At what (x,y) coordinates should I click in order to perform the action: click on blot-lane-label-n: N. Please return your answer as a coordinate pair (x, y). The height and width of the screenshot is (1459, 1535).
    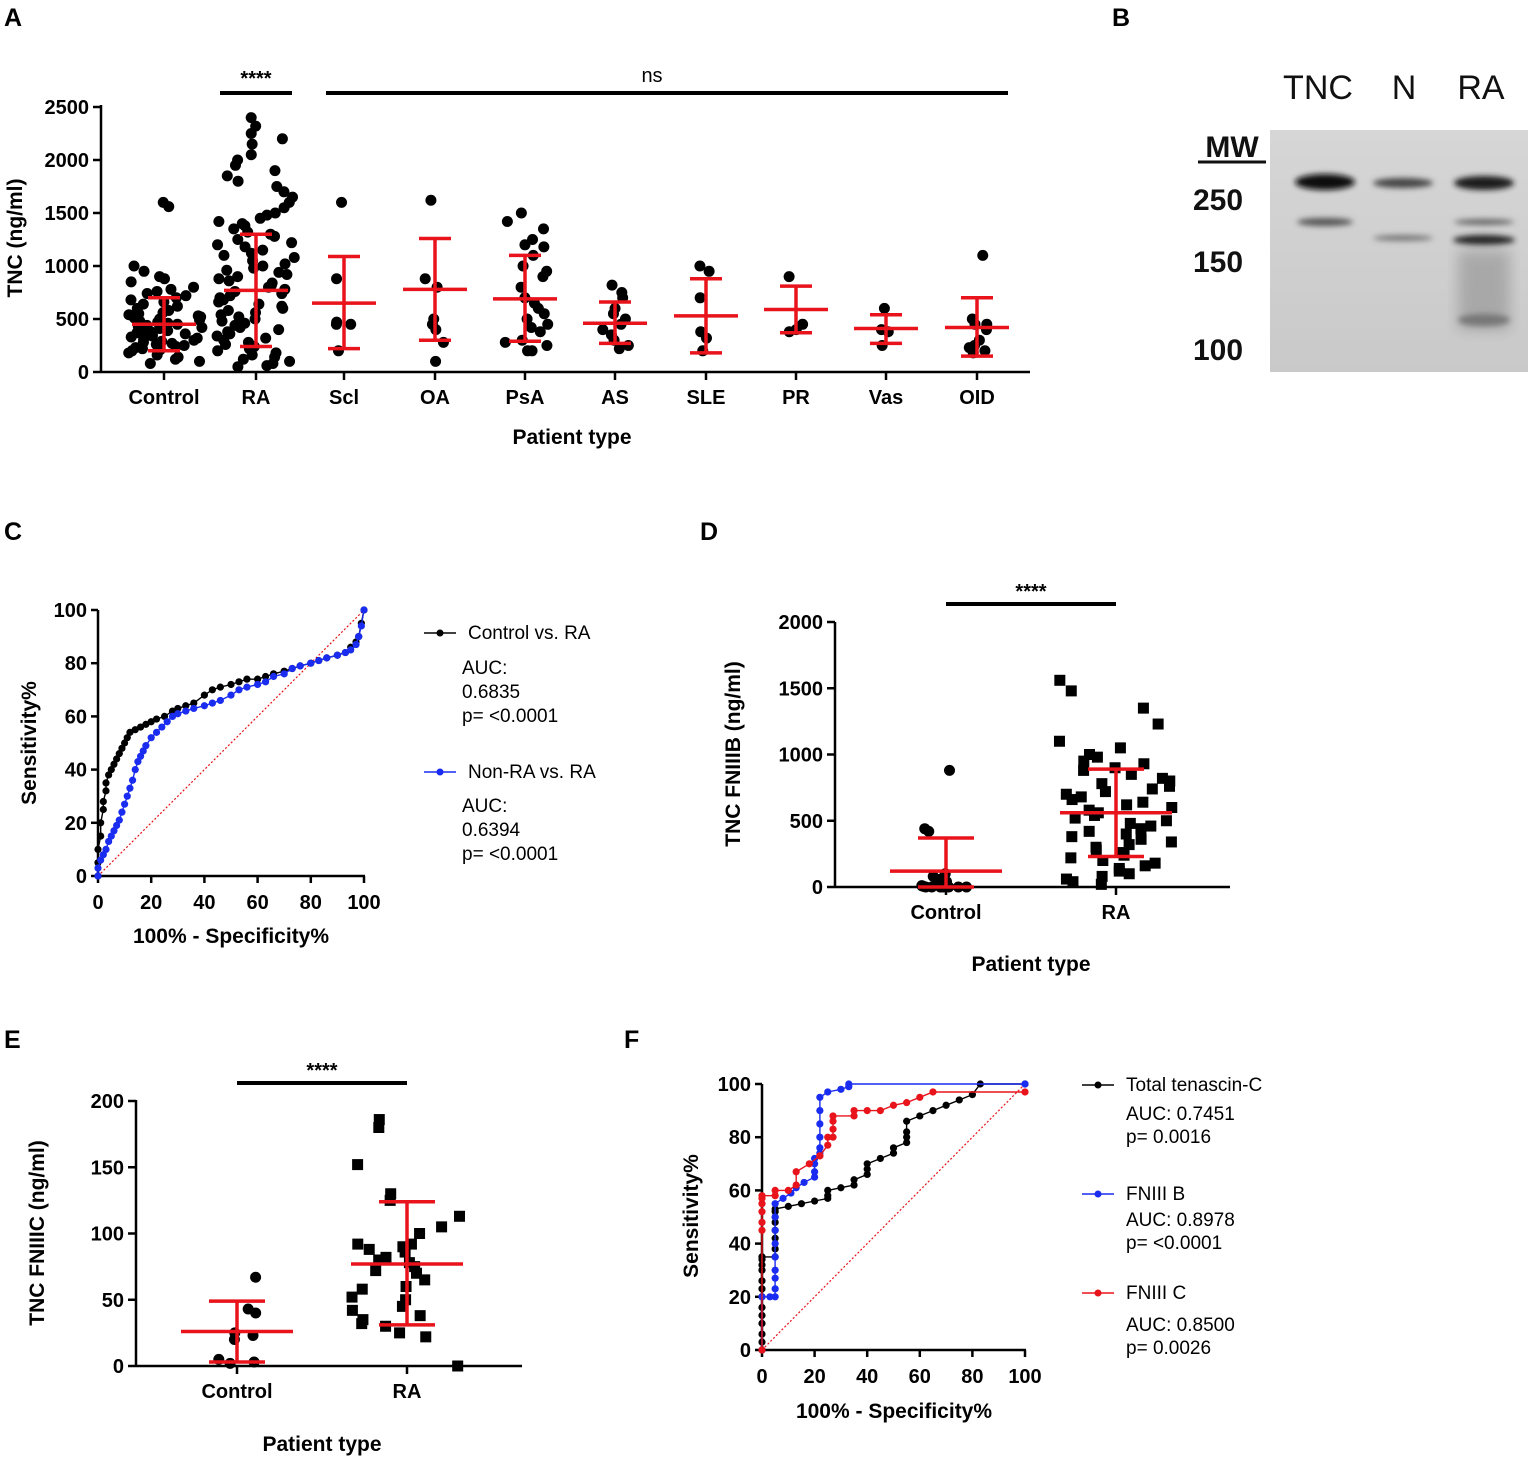
    Looking at the image, I should click on (1404, 88).